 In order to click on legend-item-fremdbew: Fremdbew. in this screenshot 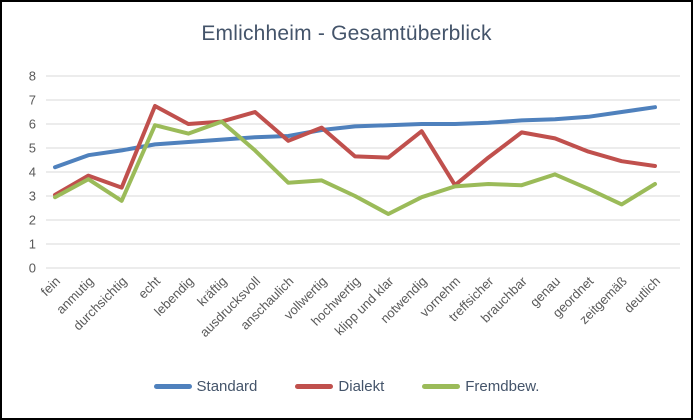, I will do `click(480, 386)`.